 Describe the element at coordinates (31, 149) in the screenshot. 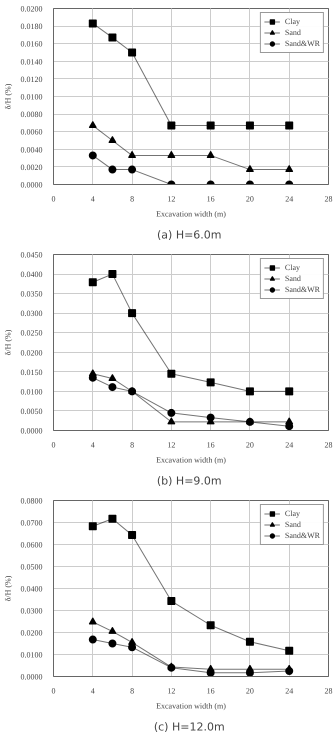

I see `y-tick-label: 0.0040` at that location.